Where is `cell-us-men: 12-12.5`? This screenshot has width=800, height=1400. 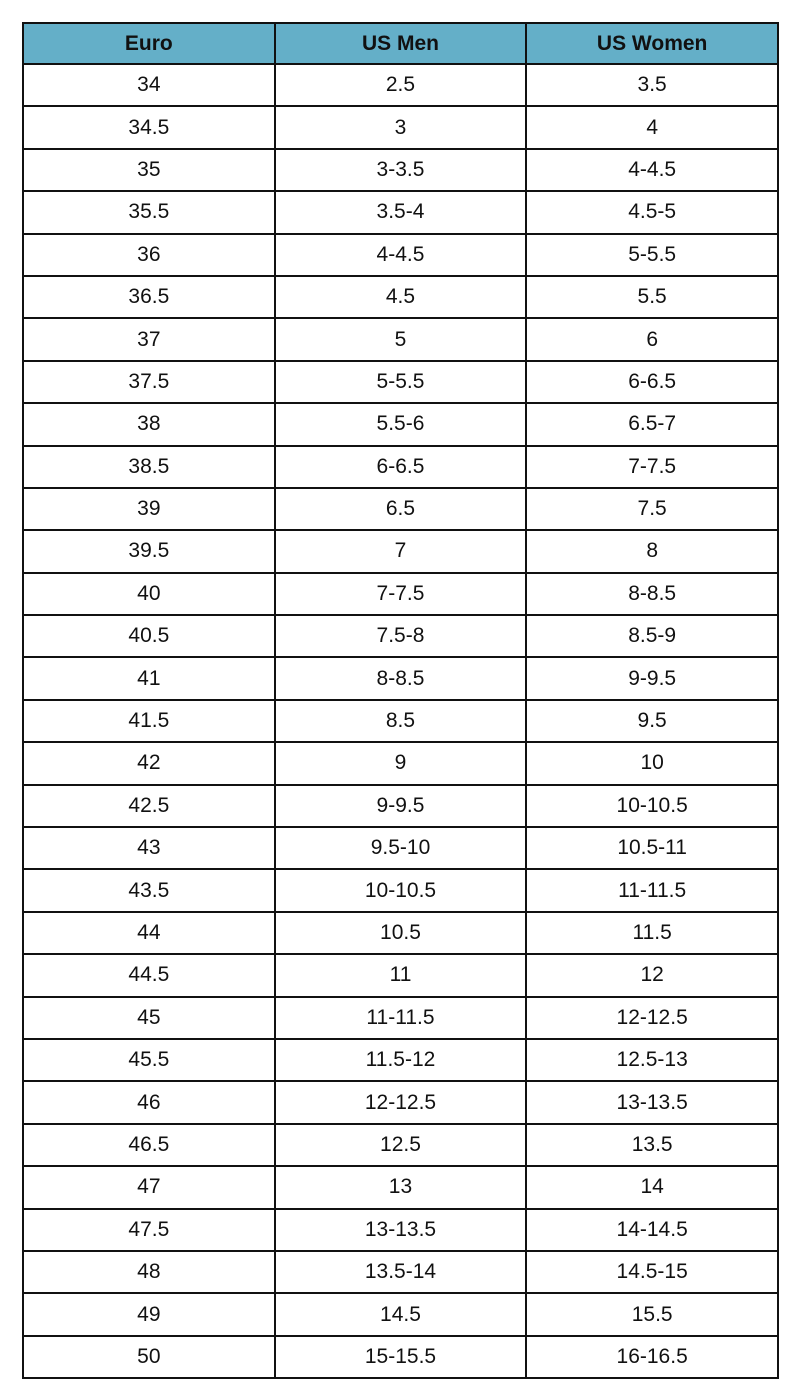
cell-us-men: 12-12.5 is located at coordinates (400, 1102).